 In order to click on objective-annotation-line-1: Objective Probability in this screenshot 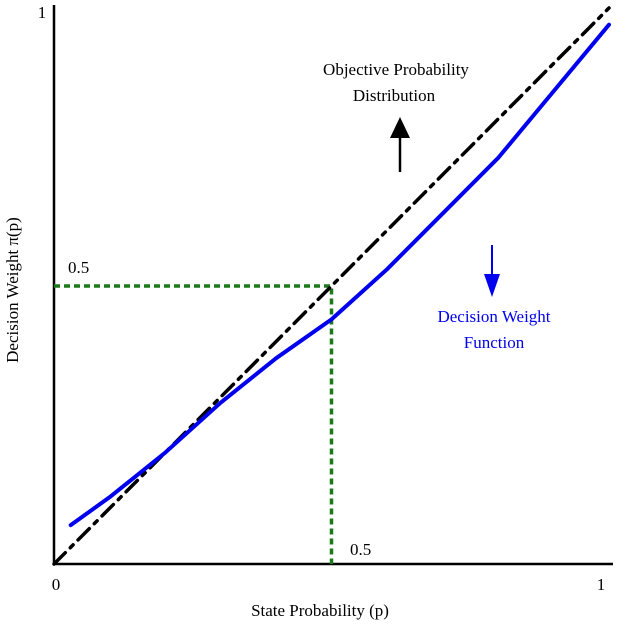, I will do `click(396, 69)`.